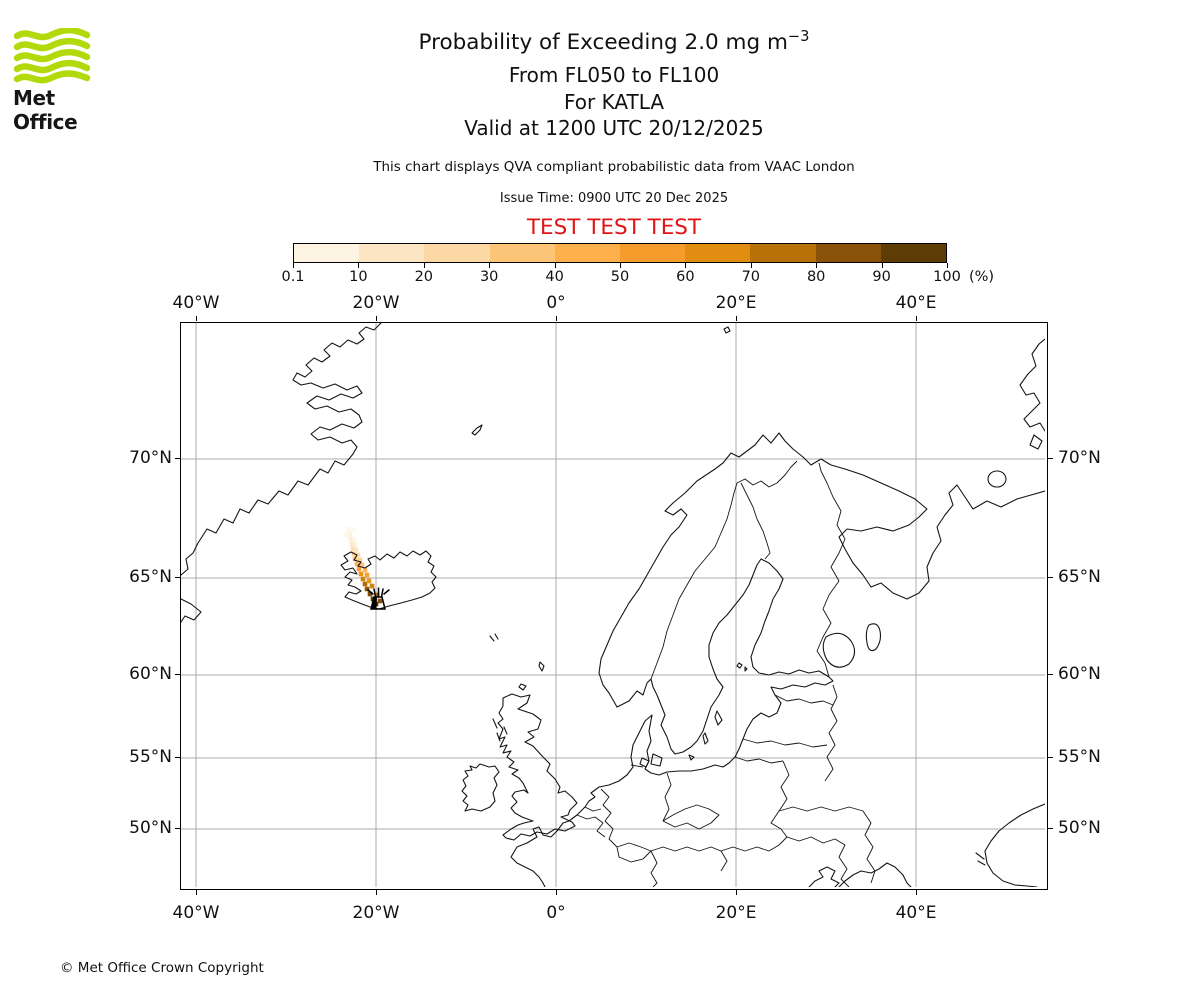 This screenshot has height=1000, width=1200. I want to click on border-hungary-romania, so click(818, 861).